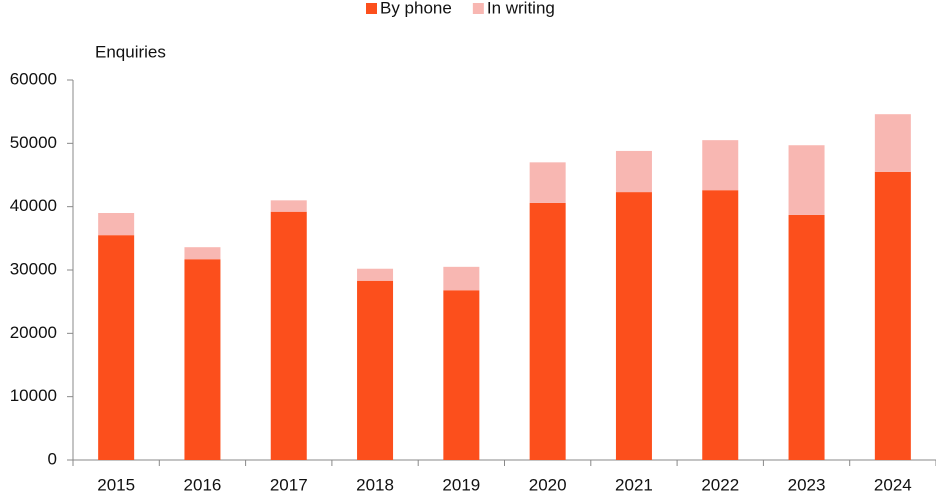 This screenshot has width=936, height=492. Describe the element at coordinates (52, 458) in the screenshot. I see `y-tick-label: 0` at that location.